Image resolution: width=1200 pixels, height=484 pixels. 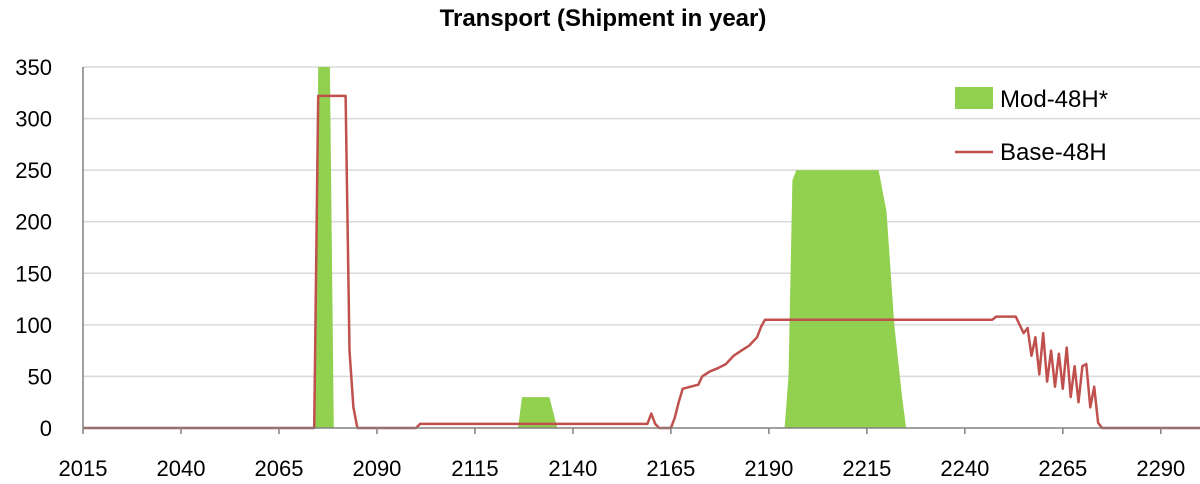 I want to click on x-tick-label-2040: 2040, so click(x=181, y=468).